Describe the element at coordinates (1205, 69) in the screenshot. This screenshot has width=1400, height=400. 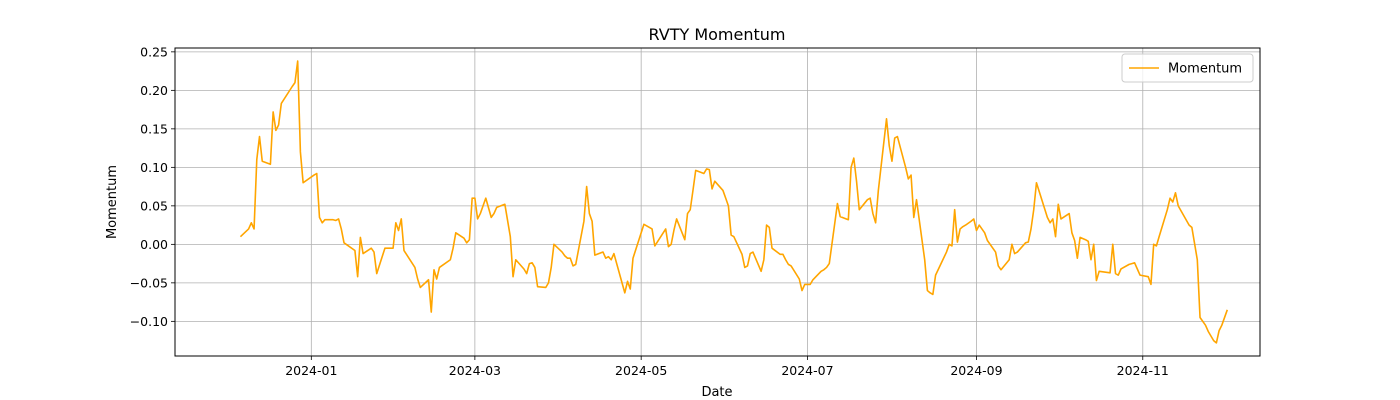
I see `legend-label: Momentum` at that location.